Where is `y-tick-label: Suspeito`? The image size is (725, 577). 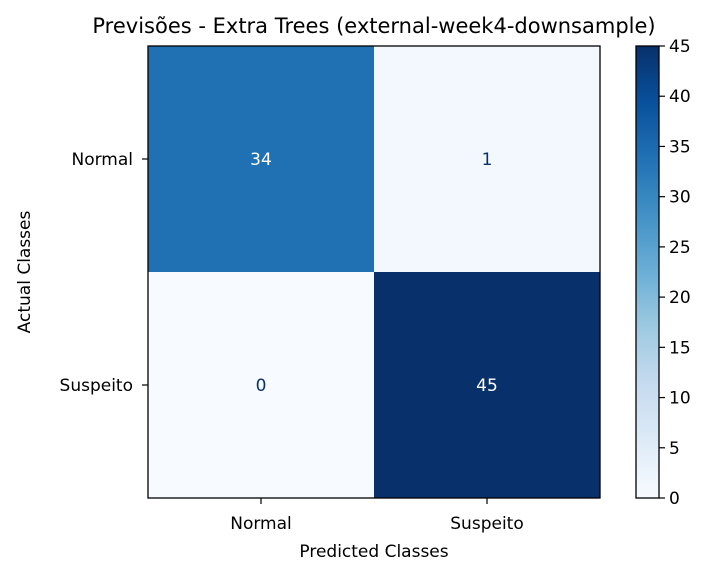
y-tick-label: Suspeito is located at coordinates (96, 386).